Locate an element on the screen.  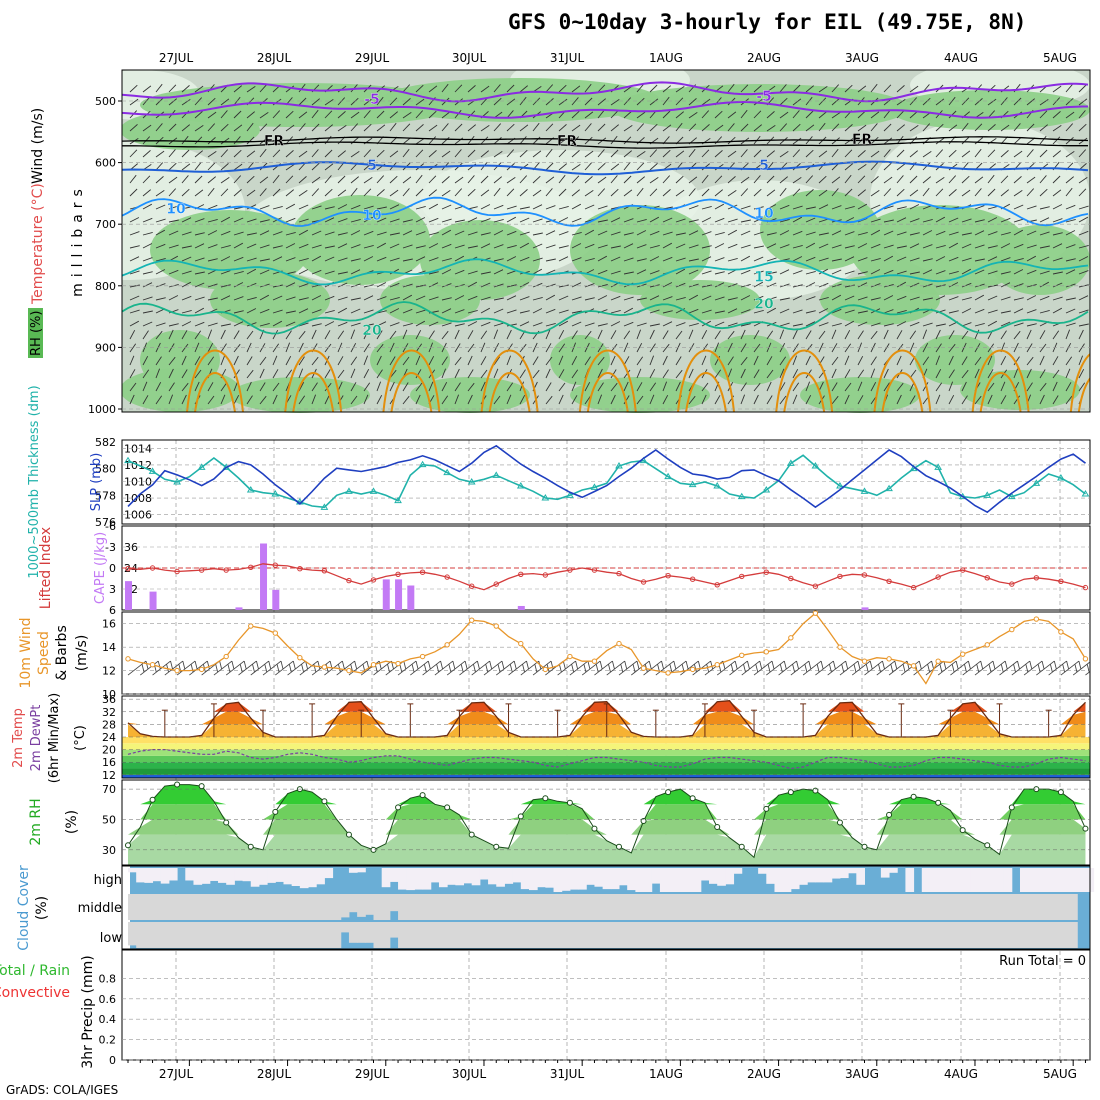
contour-label: -5 is located at coordinates (372, 100).